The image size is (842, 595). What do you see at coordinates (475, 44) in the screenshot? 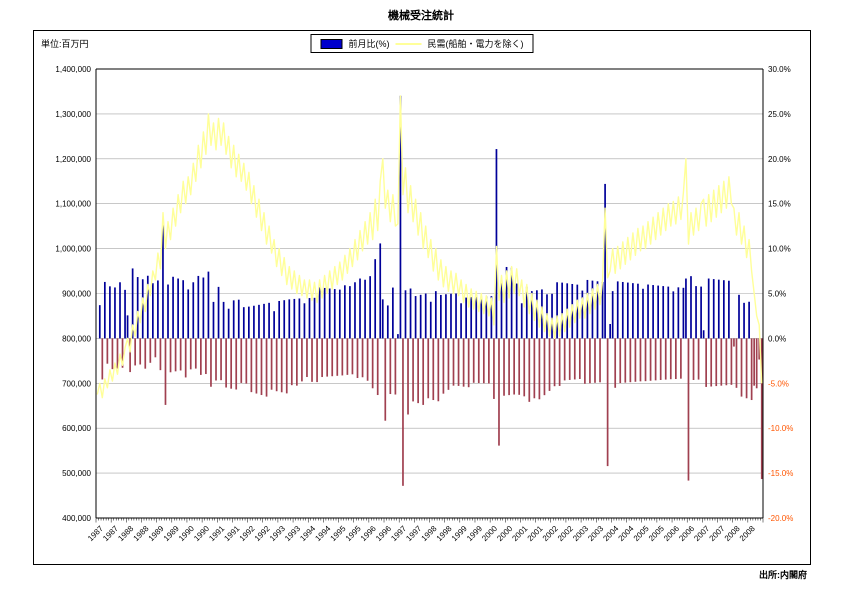
I see `legend-line-label: 民需(船舶・電力を除く)` at bounding box center [475, 44].